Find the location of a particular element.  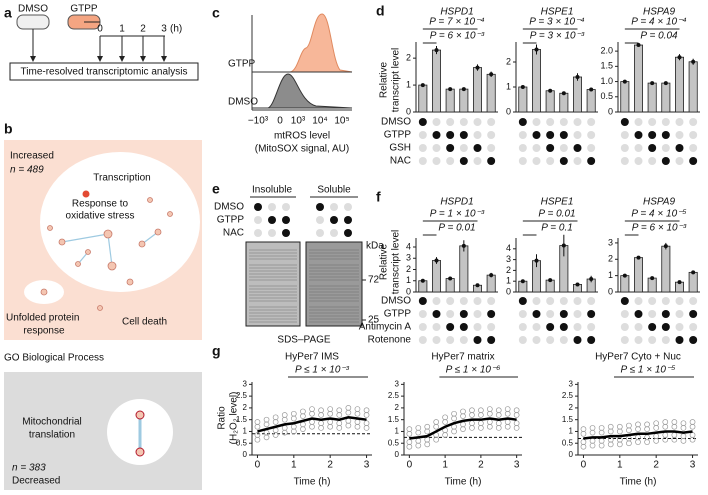

p-value: P = 0.01 is located at coordinates (556, 214).